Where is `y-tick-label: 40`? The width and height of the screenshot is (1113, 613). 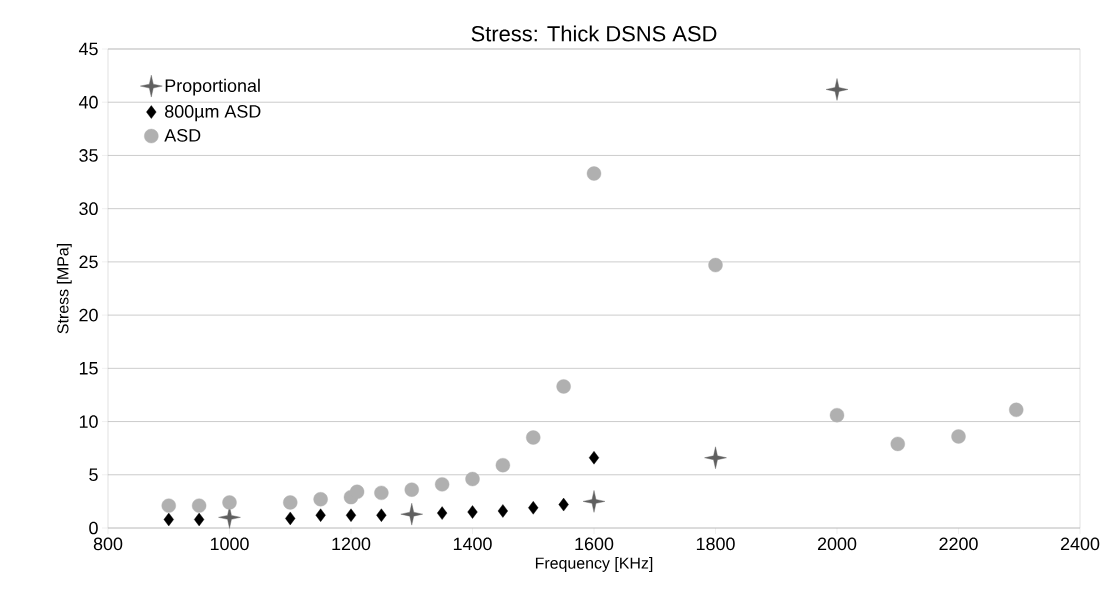 y-tick-label: 40 is located at coordinates (88, 102).